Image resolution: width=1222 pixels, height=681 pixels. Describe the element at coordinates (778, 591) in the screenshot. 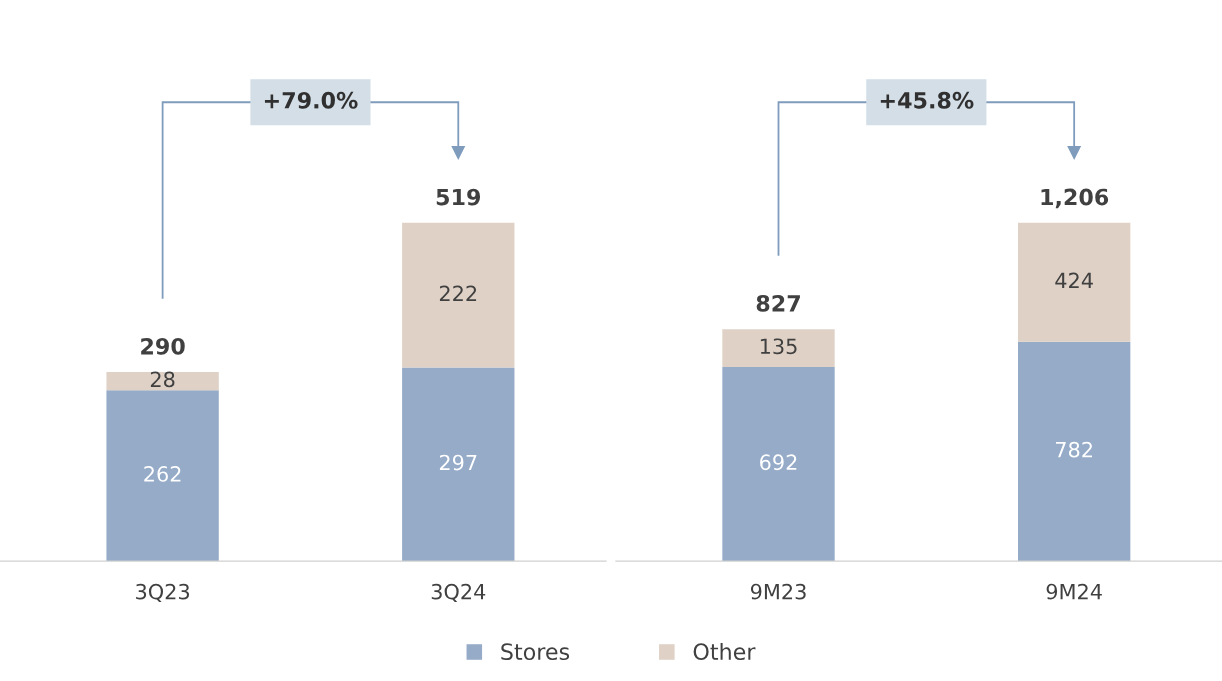

I see `x-tick-label: 9M23` at that location.